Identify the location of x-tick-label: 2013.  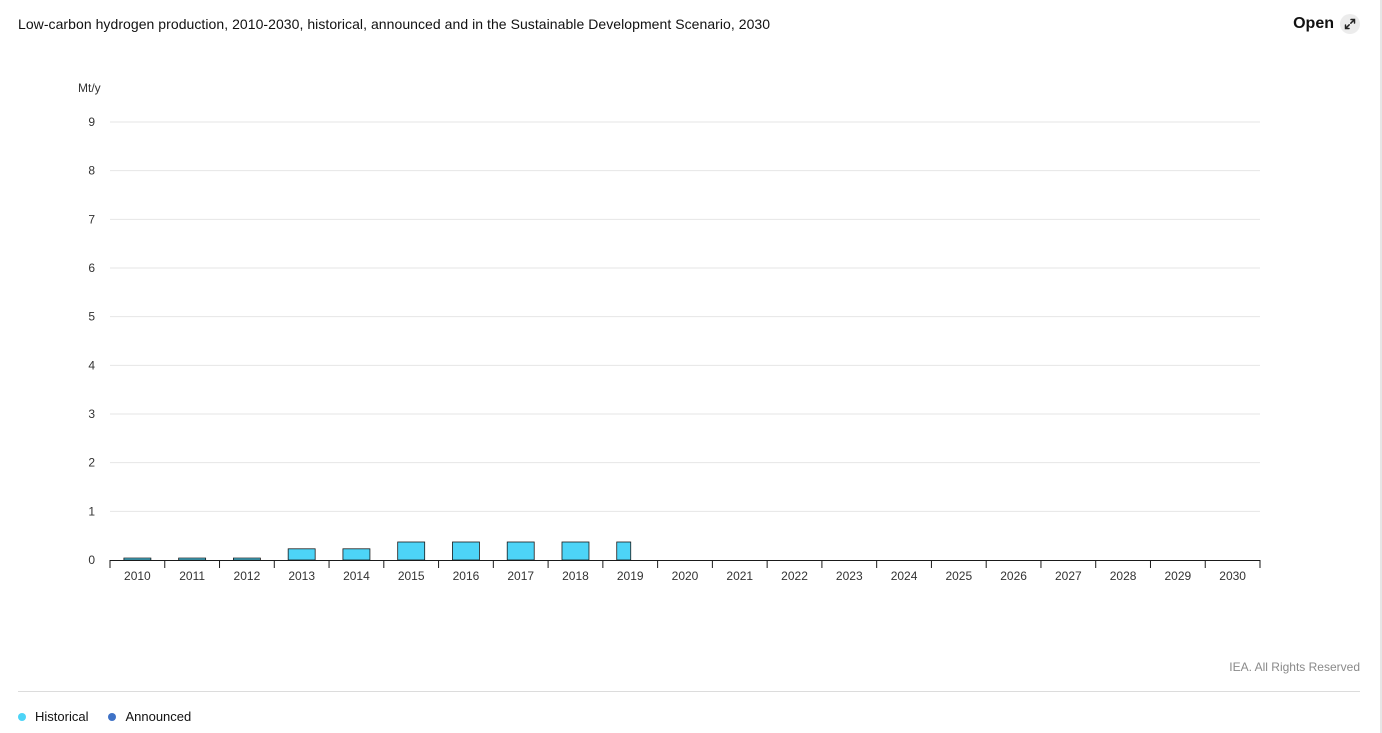
(301, 576).